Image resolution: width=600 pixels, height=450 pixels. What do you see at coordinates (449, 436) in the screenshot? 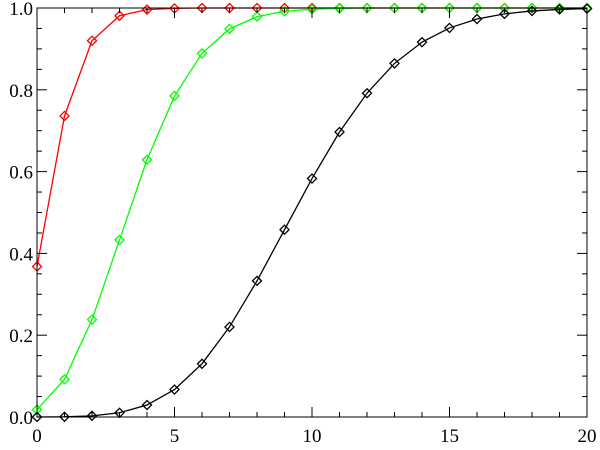
I see `x-tick-label: 15` at bounding box center [449, 436].